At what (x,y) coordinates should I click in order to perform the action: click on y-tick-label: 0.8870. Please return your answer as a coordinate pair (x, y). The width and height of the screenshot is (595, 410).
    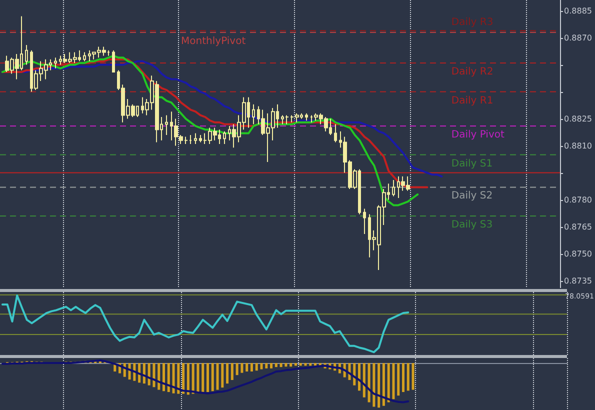
    Looking at the image, I should click on (578, 37).